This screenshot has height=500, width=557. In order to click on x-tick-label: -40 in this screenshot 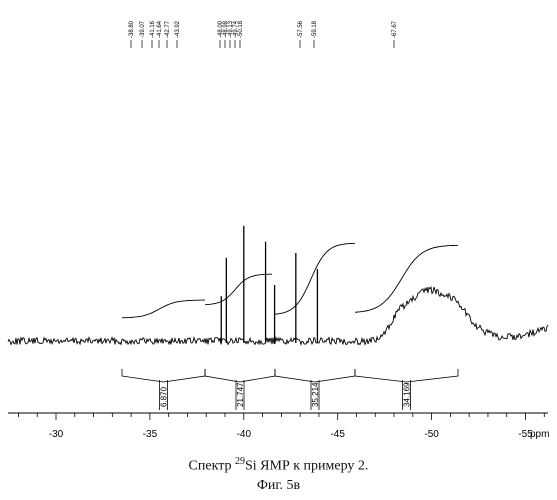, I will do `click(244, 434)`.